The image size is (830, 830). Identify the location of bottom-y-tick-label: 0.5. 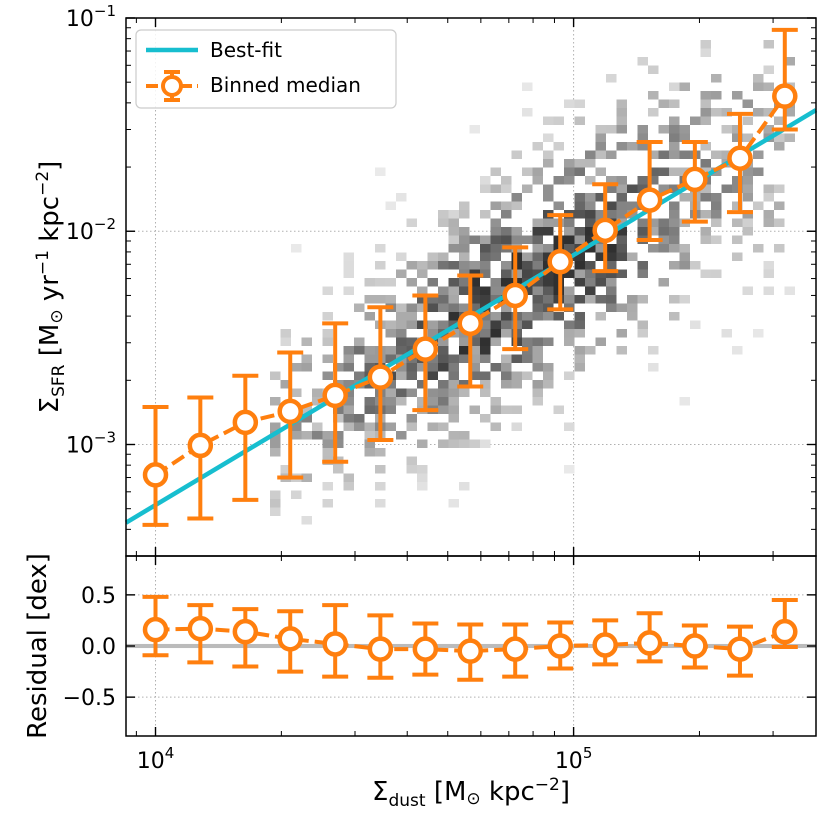
(98, 596).